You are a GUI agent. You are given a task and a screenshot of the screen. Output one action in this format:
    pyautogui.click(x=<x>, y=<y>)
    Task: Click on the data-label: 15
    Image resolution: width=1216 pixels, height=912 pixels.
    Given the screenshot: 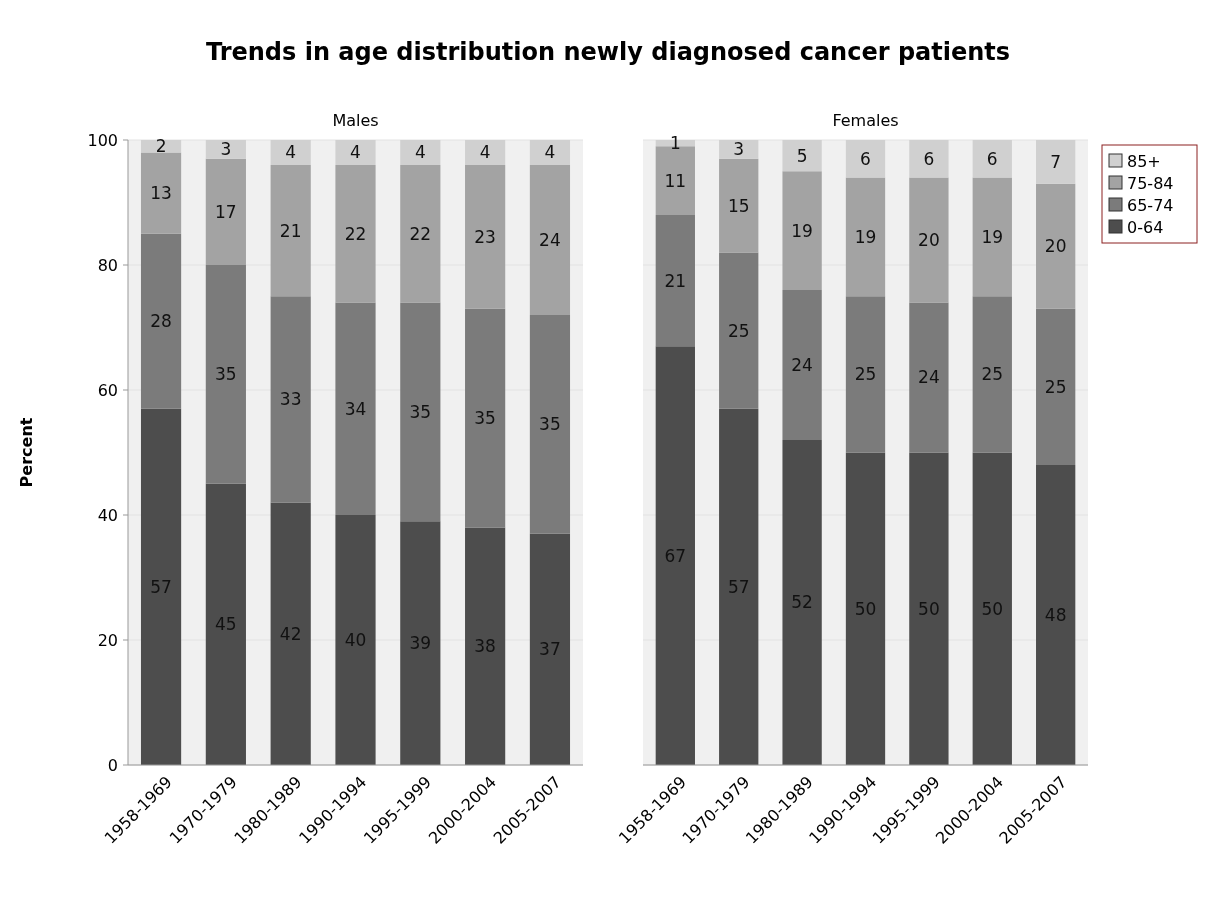 What is the action you would take?
    pyautogui.click(x=738, y=205)
    